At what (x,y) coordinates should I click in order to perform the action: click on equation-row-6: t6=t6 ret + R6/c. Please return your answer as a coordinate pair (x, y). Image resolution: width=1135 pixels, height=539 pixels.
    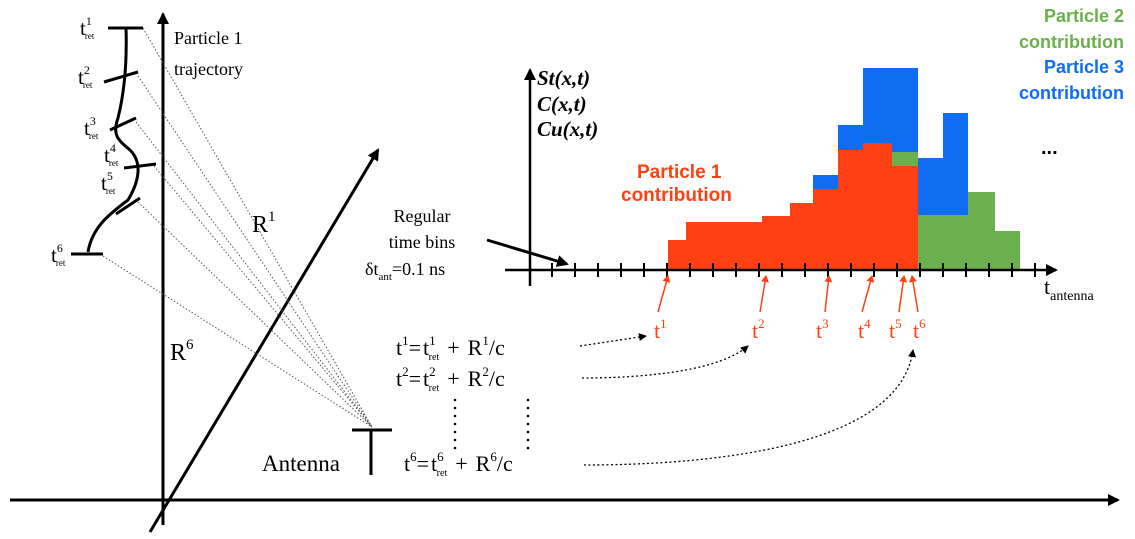
    Looking at the image, I should click on (458, 464).